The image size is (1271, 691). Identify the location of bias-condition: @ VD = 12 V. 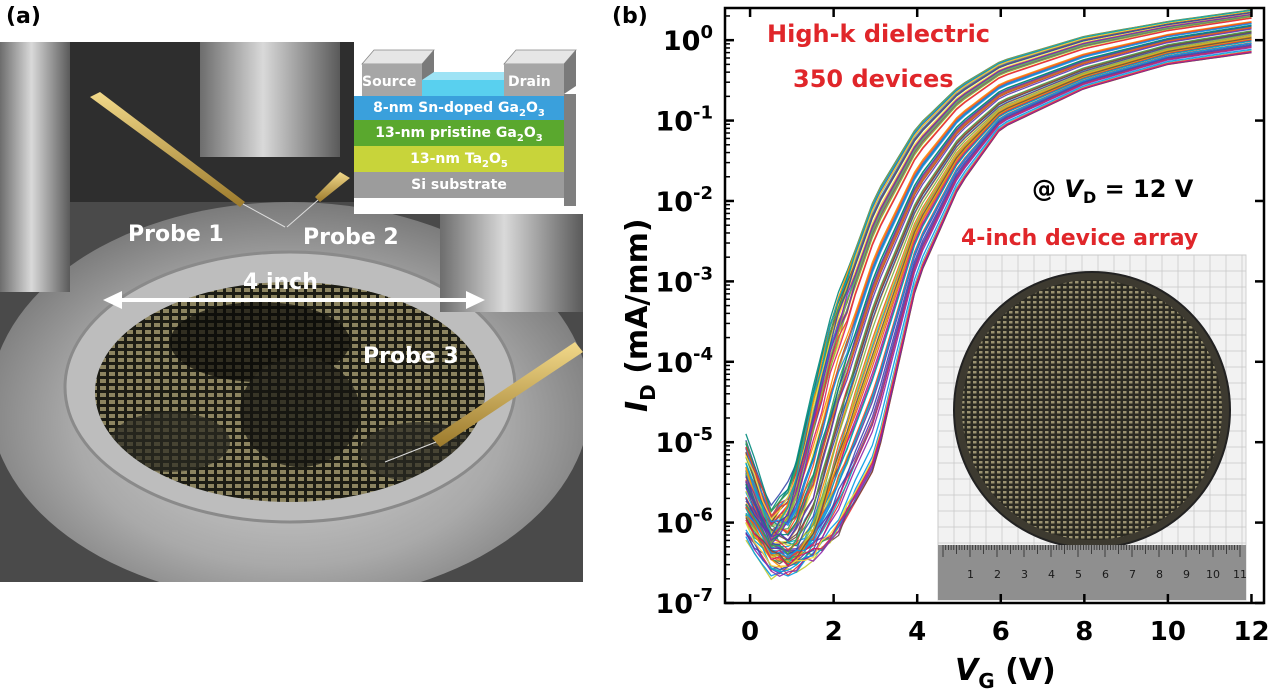
(1113, 191).